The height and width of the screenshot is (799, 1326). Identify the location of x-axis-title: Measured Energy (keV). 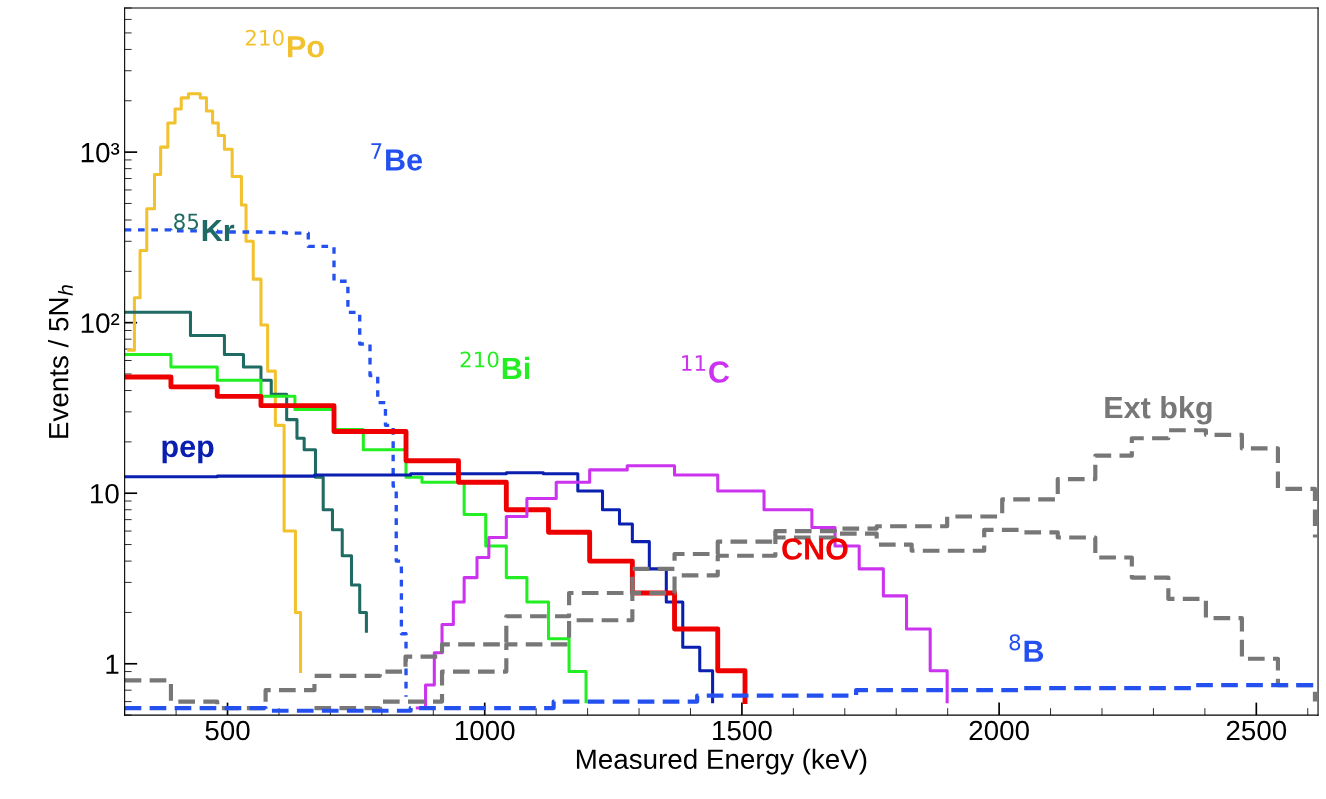
(721, 761).